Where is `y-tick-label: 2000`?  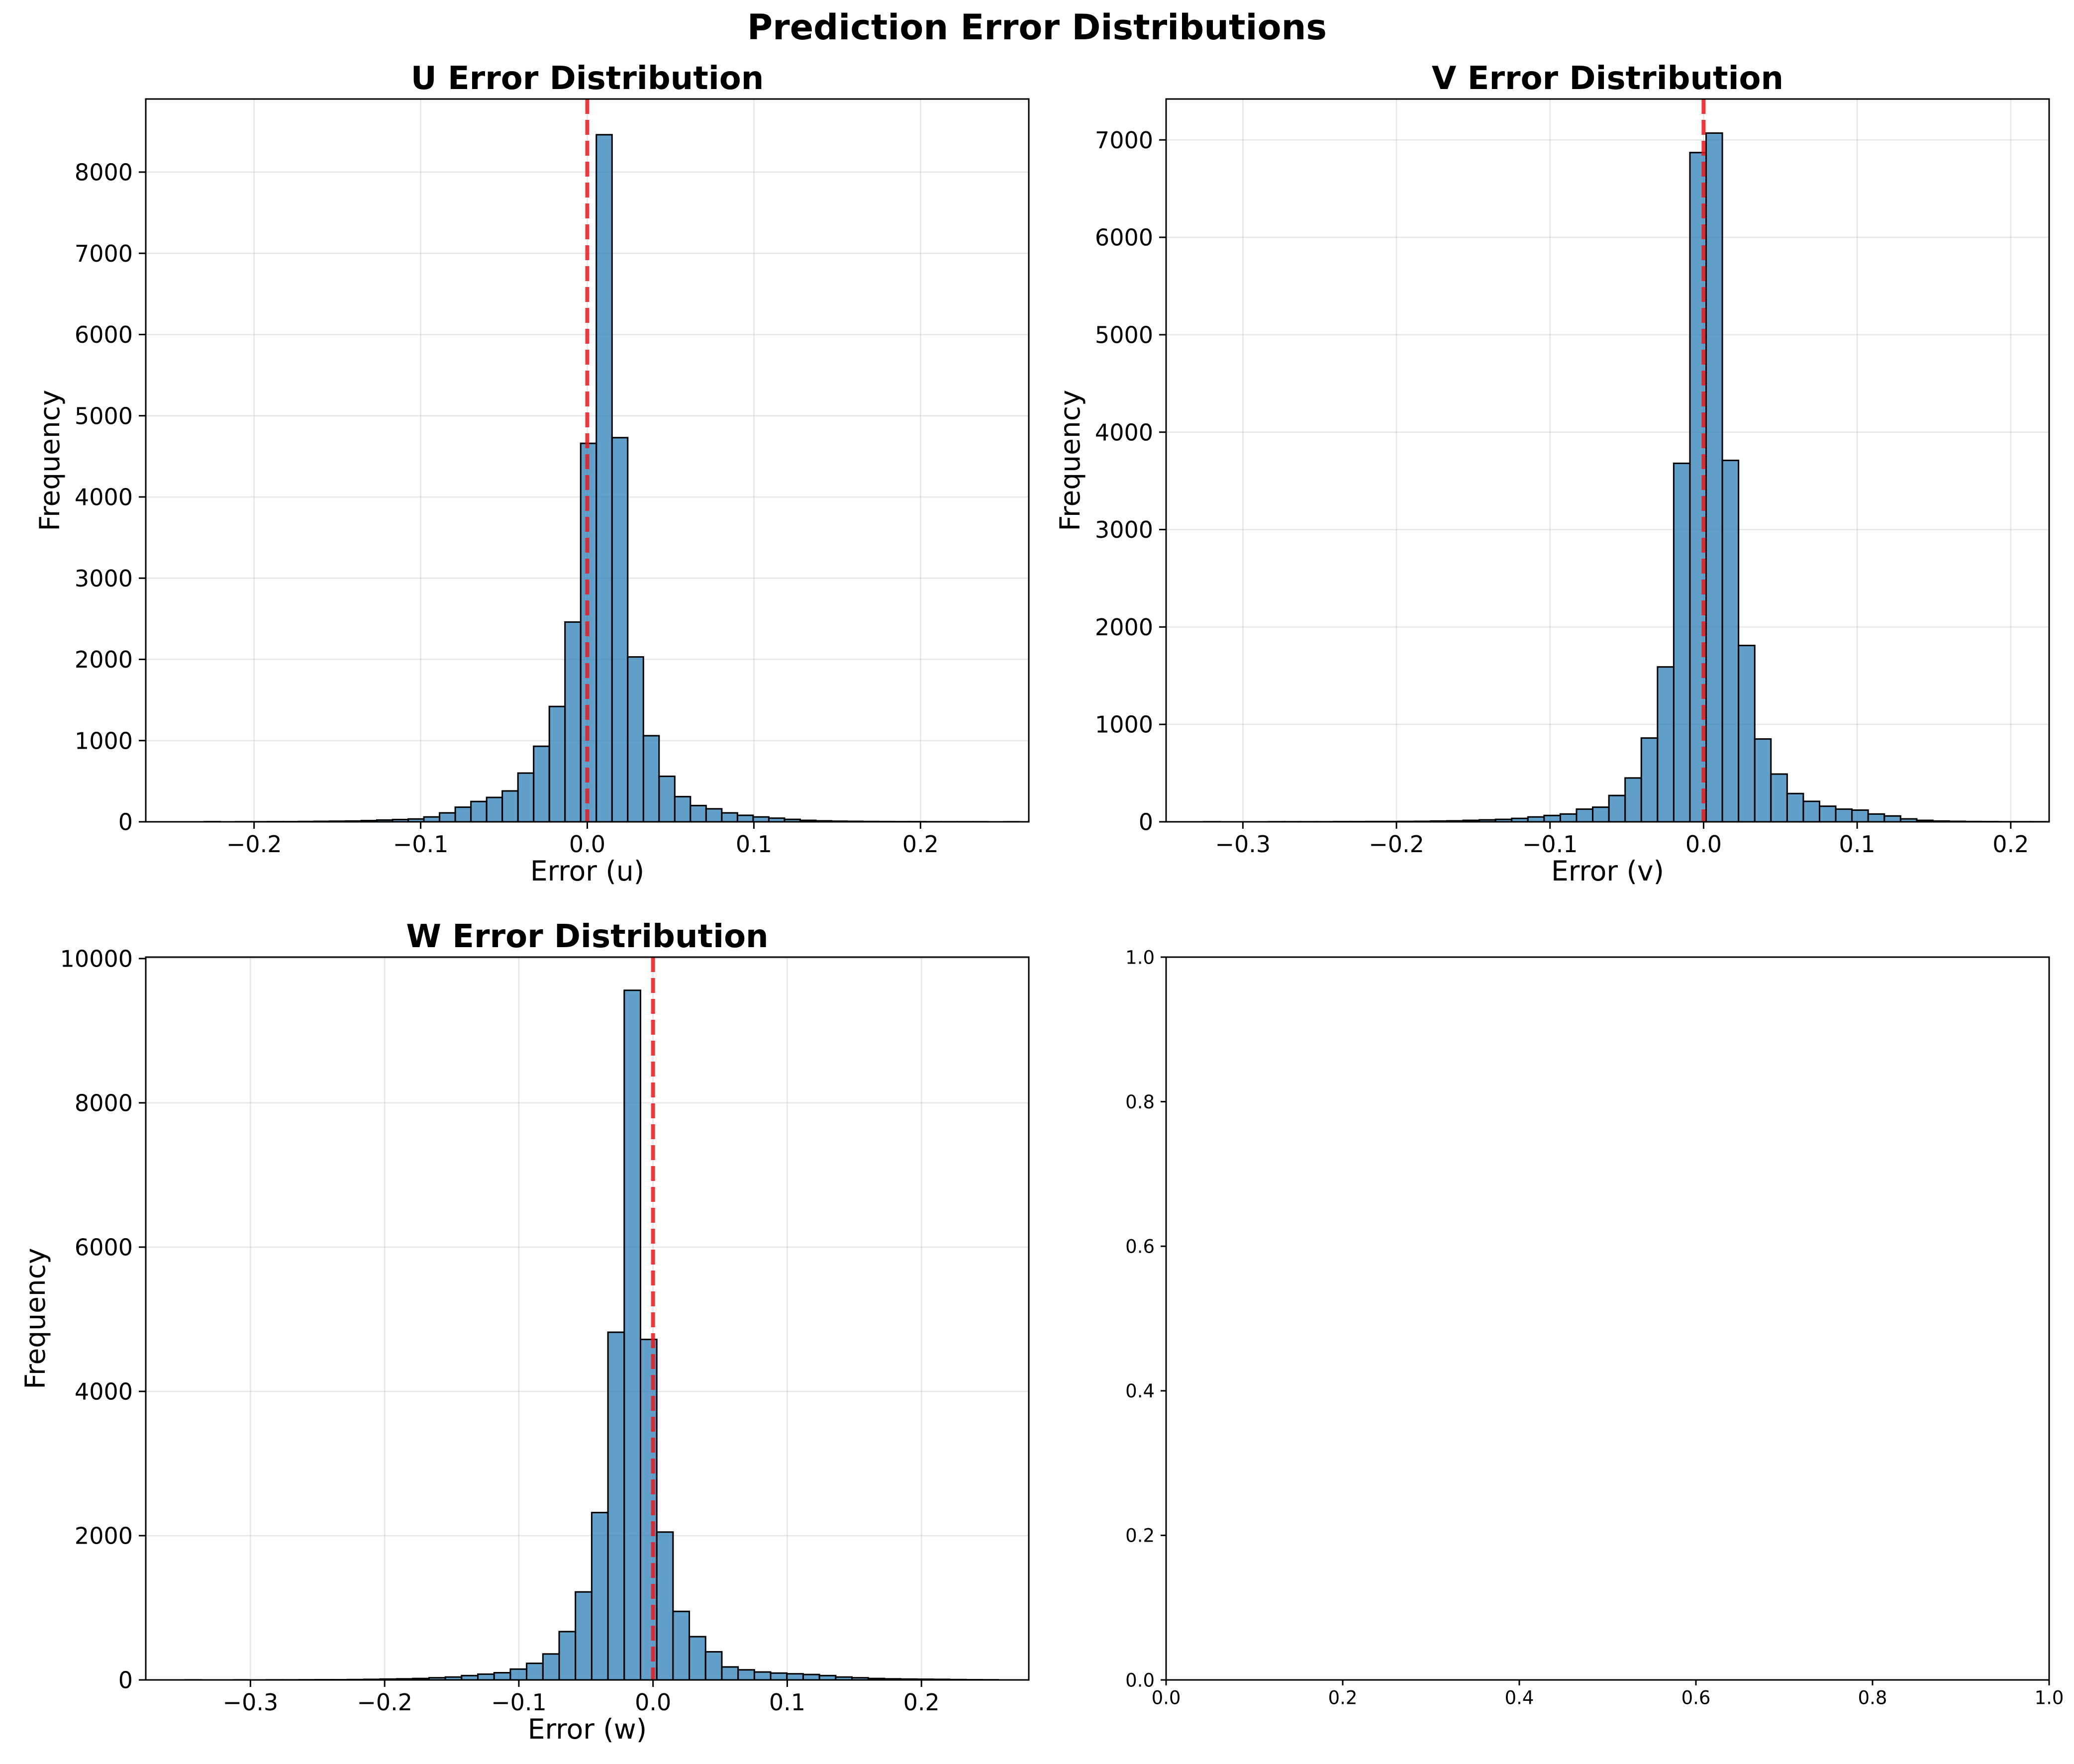
y-tick-label: 2000 is located at coordinates (104, 659).